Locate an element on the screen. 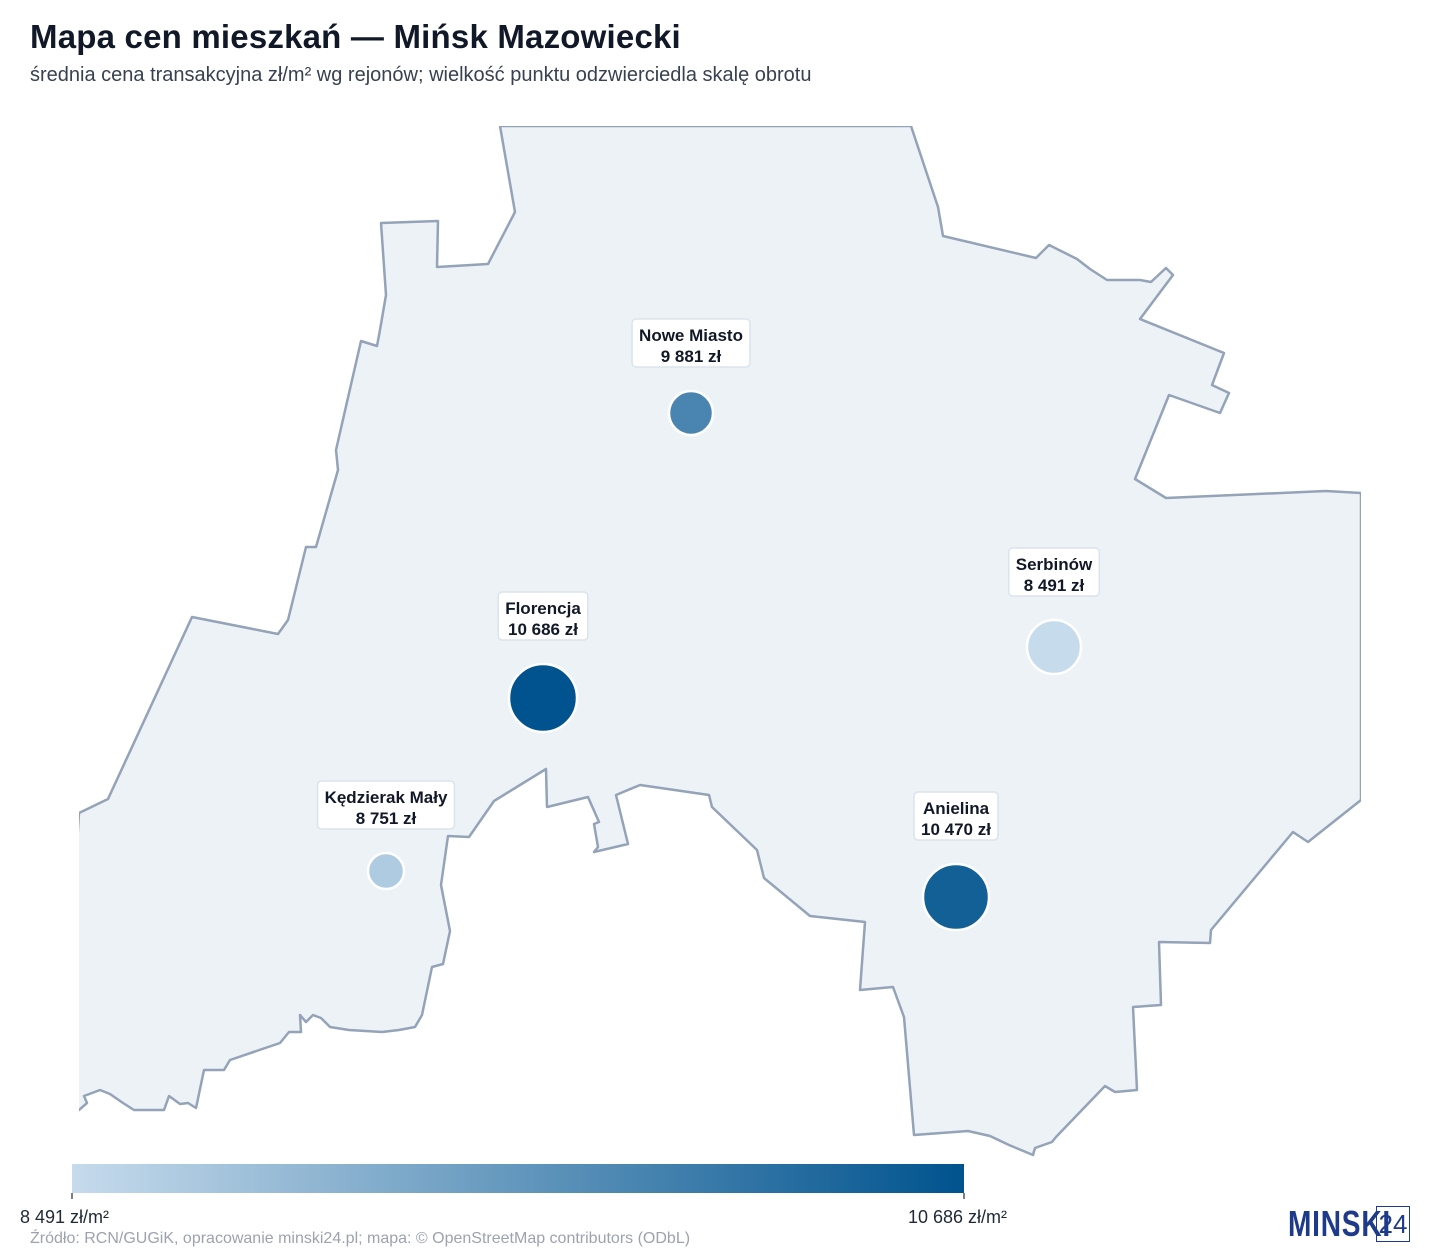 The width and height of the screenshot is (1440, 1260). district-name: Kędzierak Mały is located at coordinates (386, 797).